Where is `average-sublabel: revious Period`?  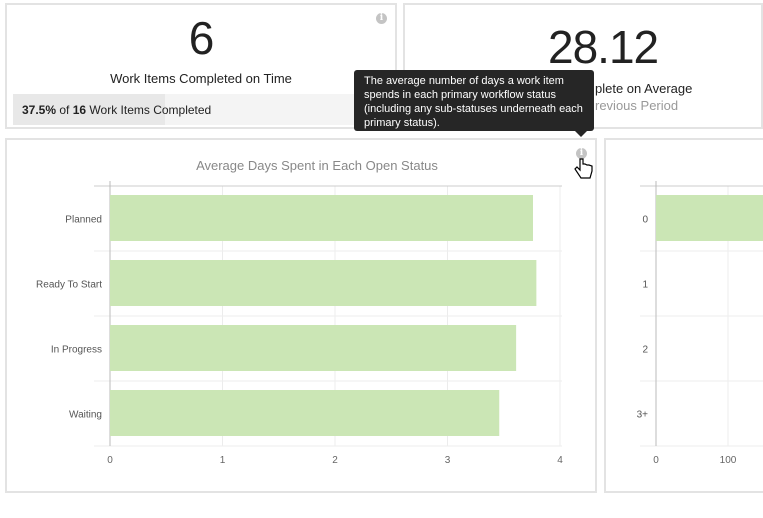
average-sublabel: revious Period is located at coordinates (637, 105).